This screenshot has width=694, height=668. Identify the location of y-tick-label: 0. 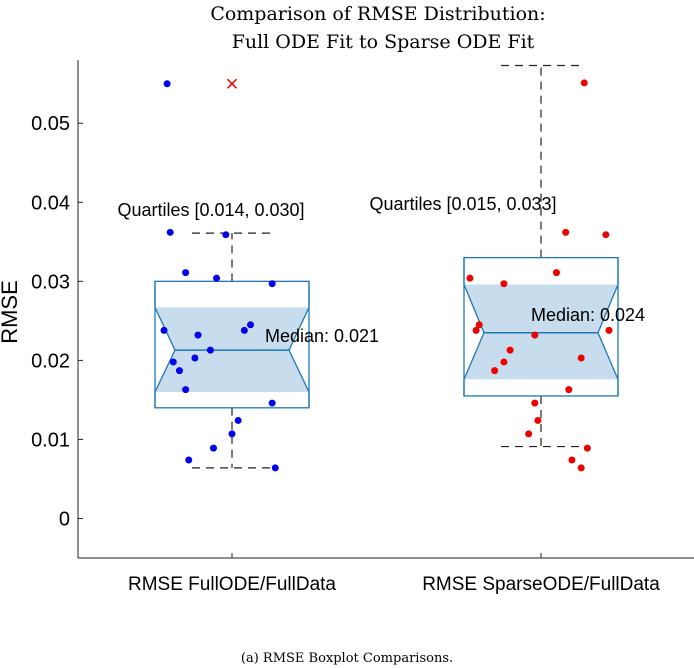
(64, 519).